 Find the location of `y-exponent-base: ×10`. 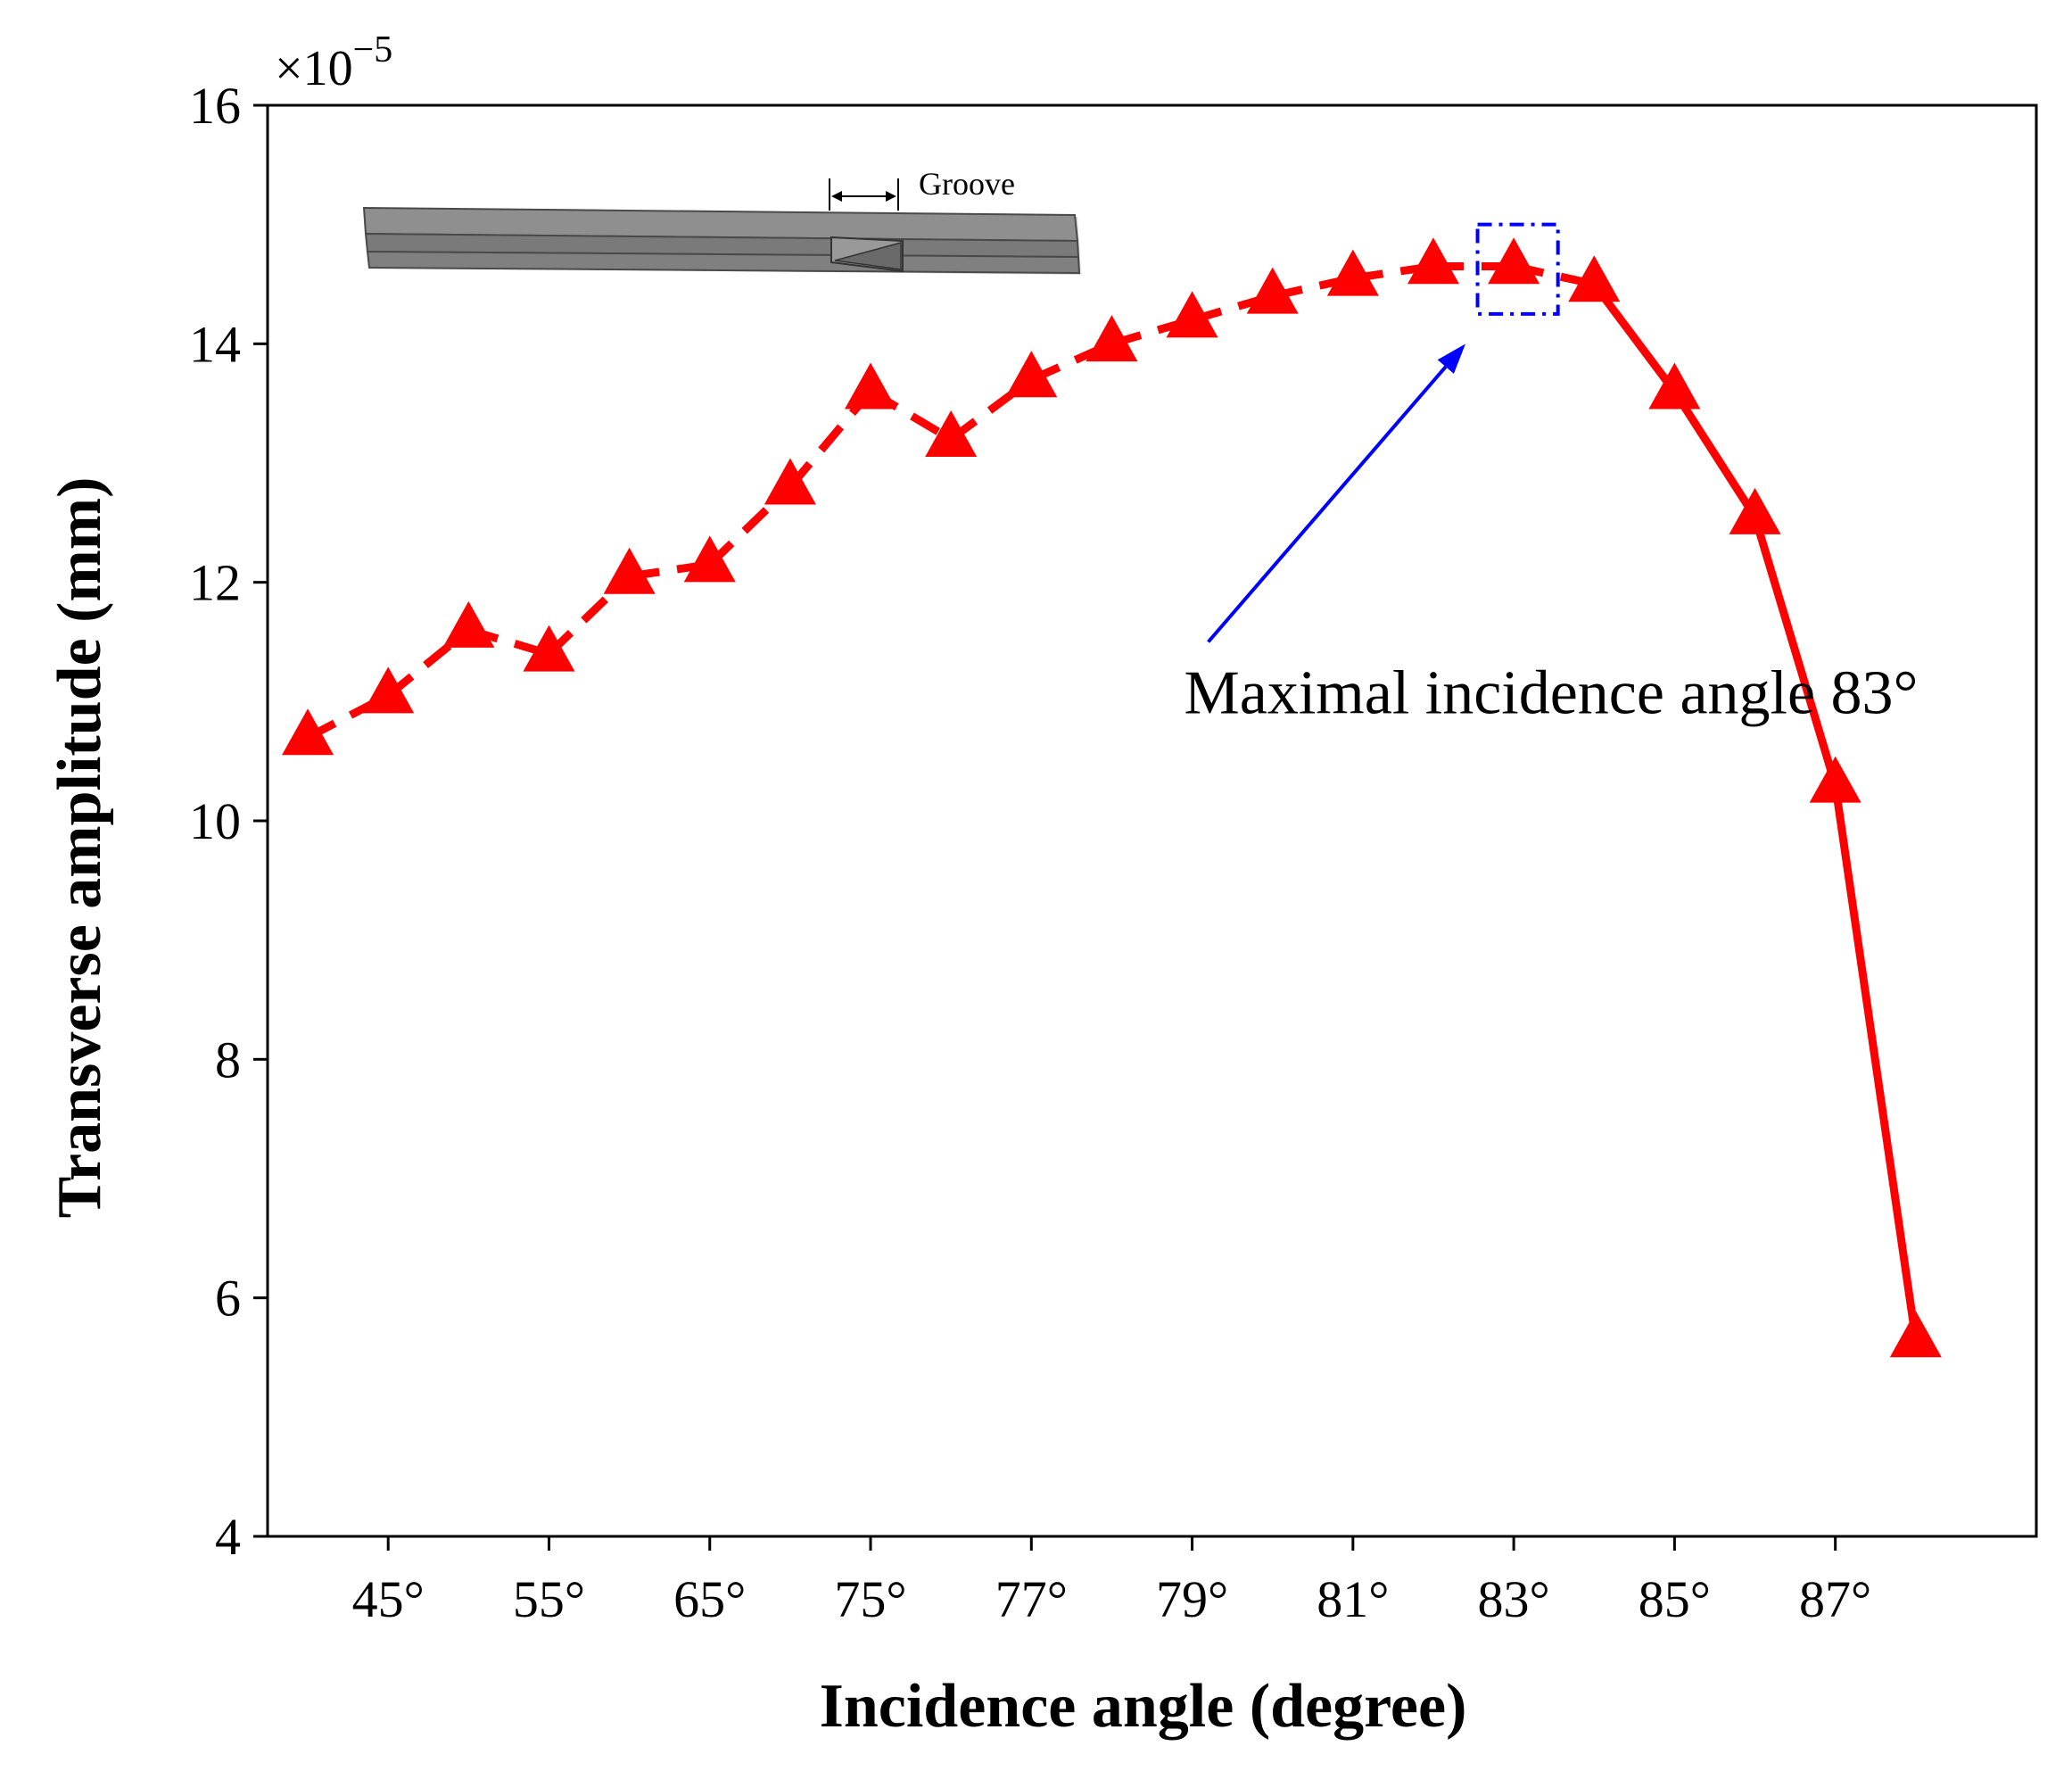

y-exponent-base: ×10 is located at coordinates (314, 68).